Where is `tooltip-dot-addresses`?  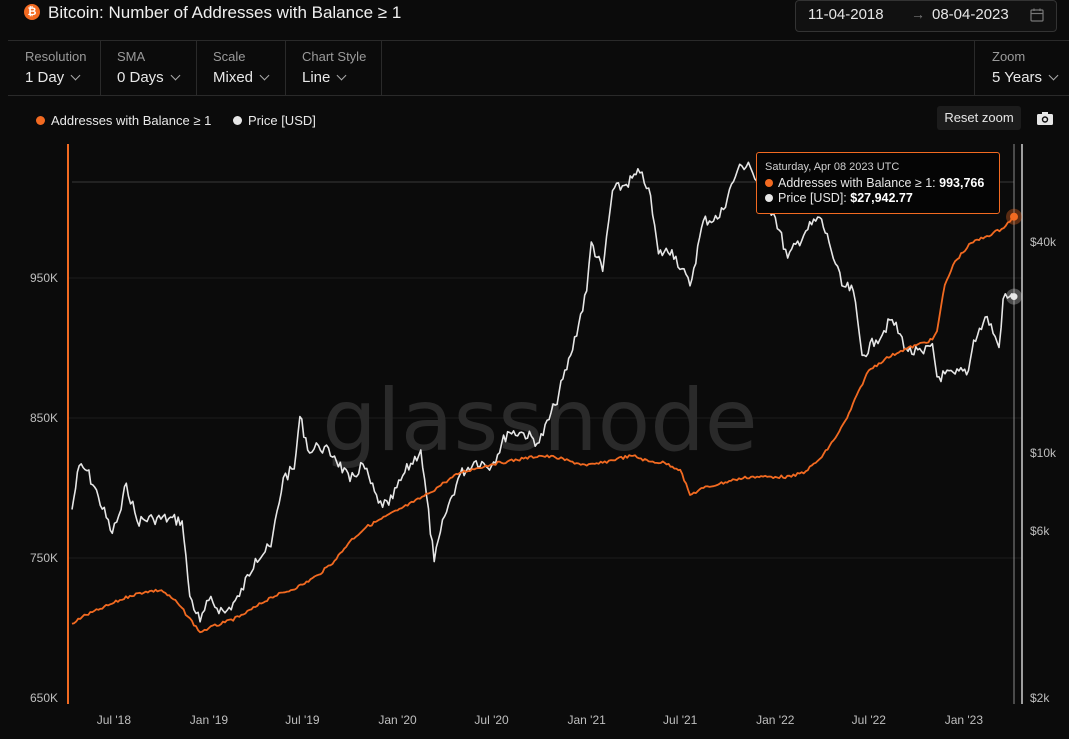
tooltip-dot-addresses is located at coordinates (769, 183).